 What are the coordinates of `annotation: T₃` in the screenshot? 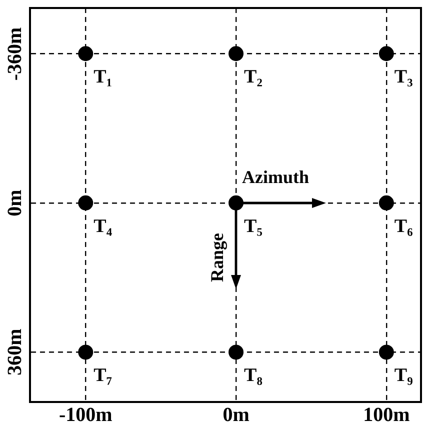 It's located at (404, 77).